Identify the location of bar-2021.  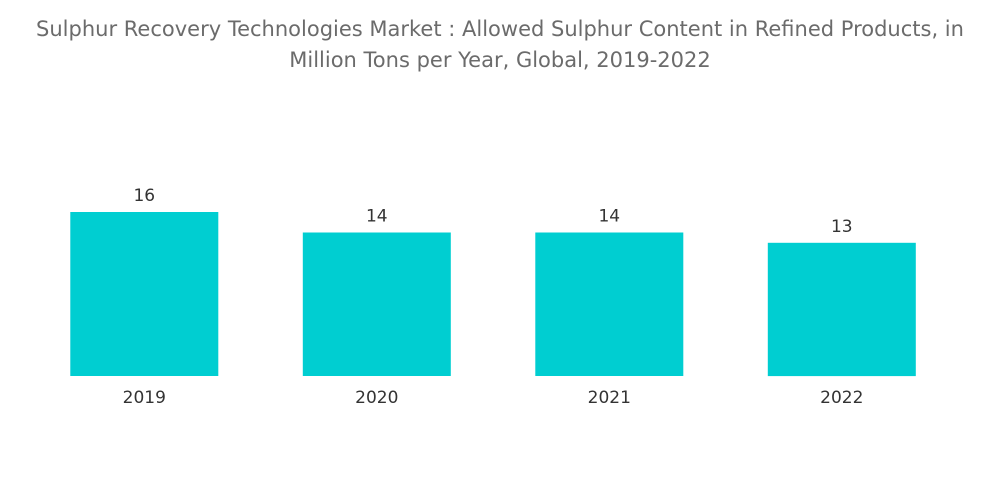
(609, 304).